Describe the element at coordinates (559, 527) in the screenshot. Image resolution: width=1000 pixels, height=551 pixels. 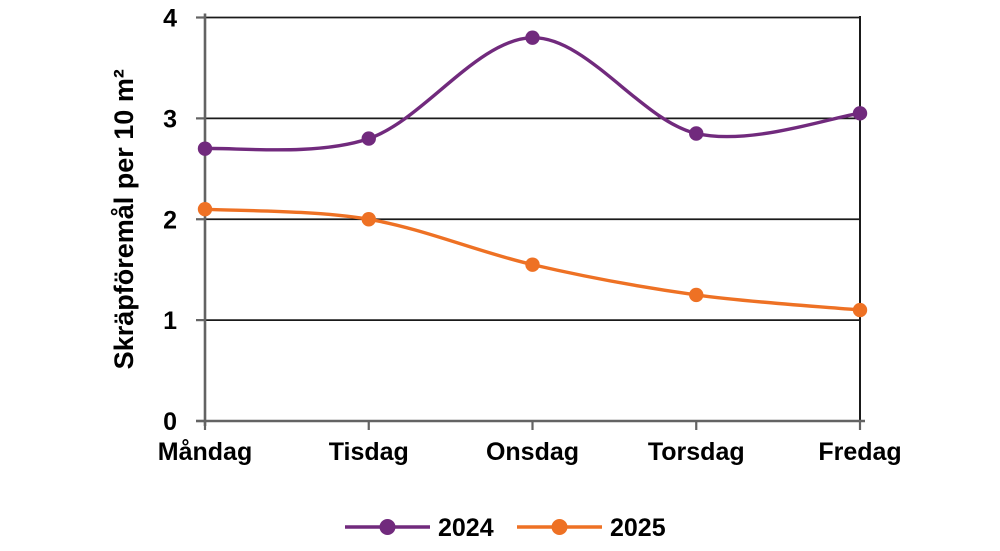
I see `legend-swatch-marker-2025` at that location.